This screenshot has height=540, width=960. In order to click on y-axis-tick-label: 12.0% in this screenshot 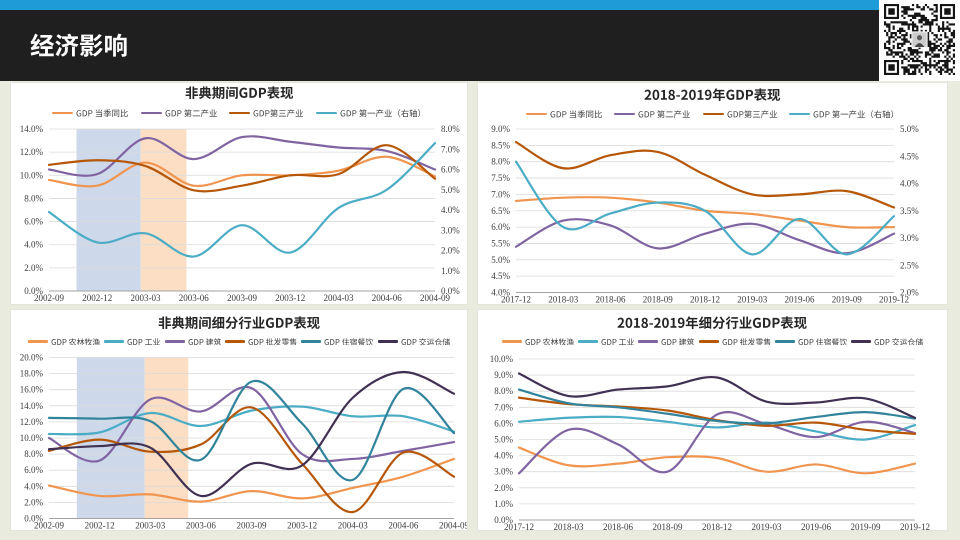, I will do `click(32, 422)`.